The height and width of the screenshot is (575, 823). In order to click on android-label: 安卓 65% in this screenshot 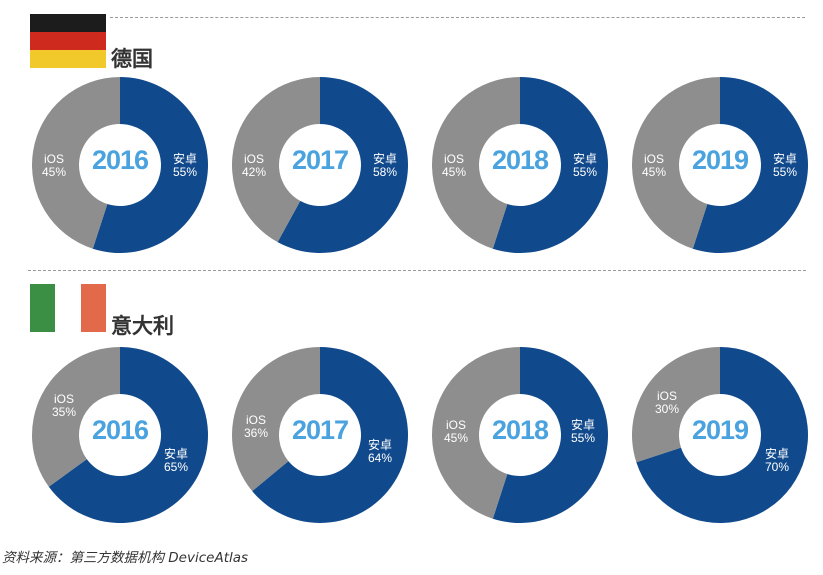, I will do `click(176, 461)`.